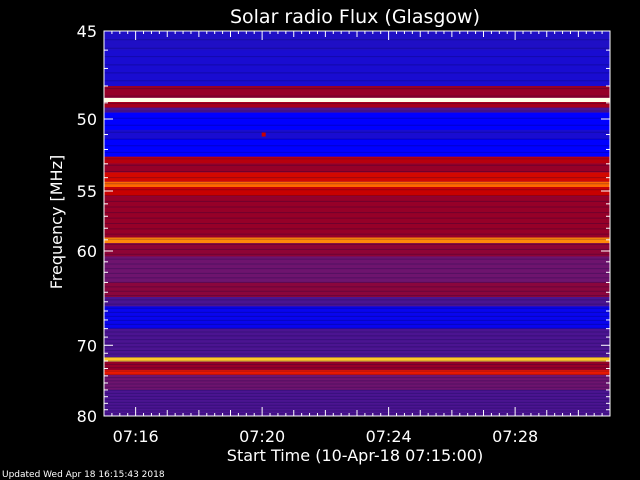 This screenshot has width=640, height=480. I want to click on x-tick-label: 07:20, so click(262, 436).